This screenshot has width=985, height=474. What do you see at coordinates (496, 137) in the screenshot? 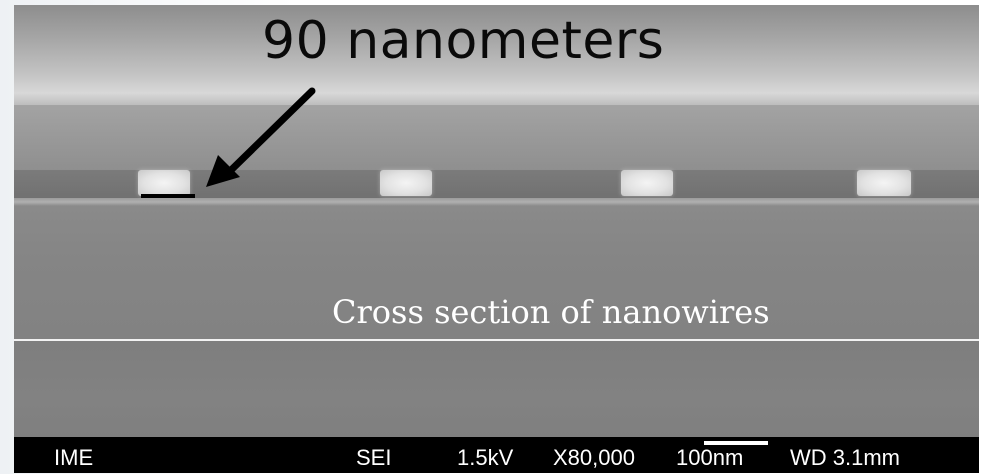
I see `middle-dielectric-layer` at bounding box center [496, 137].